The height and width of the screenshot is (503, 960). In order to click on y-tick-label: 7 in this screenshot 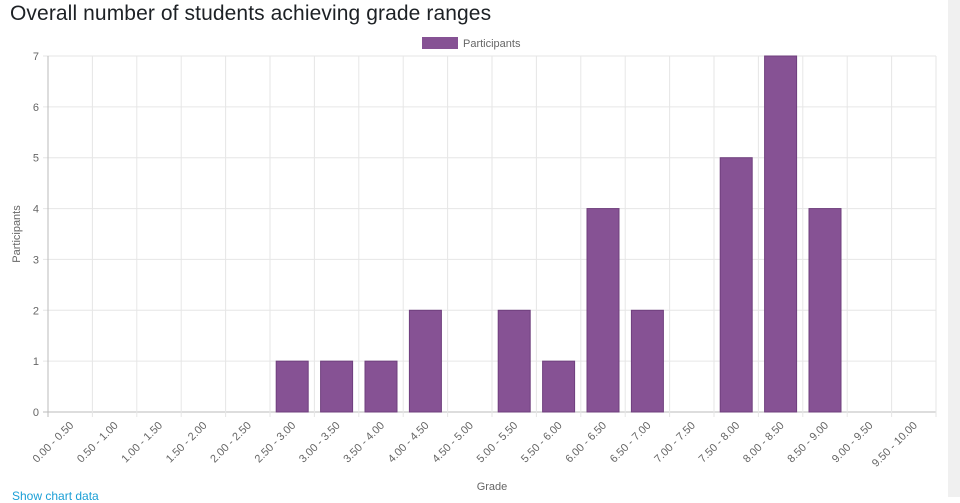, I will do `click(36, 57)`.